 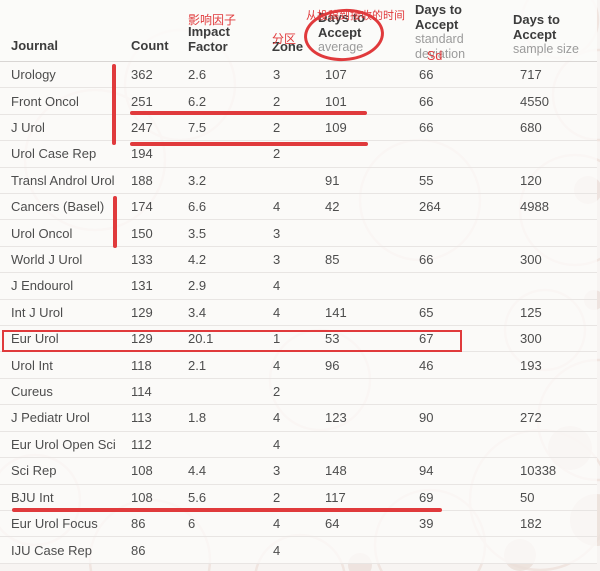 I want to click on avg-line2: Accept, so click(x=340, y=32).